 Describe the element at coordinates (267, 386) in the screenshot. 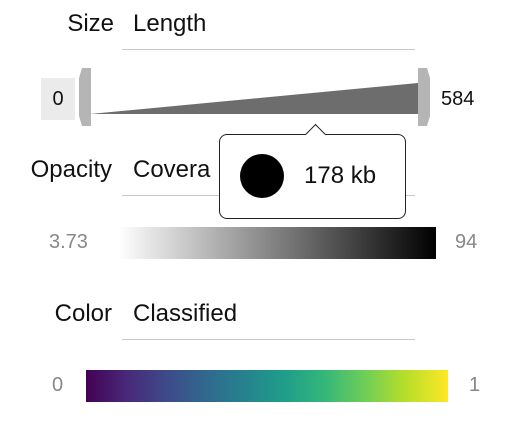

I see `color-gradient-bar` at that location.